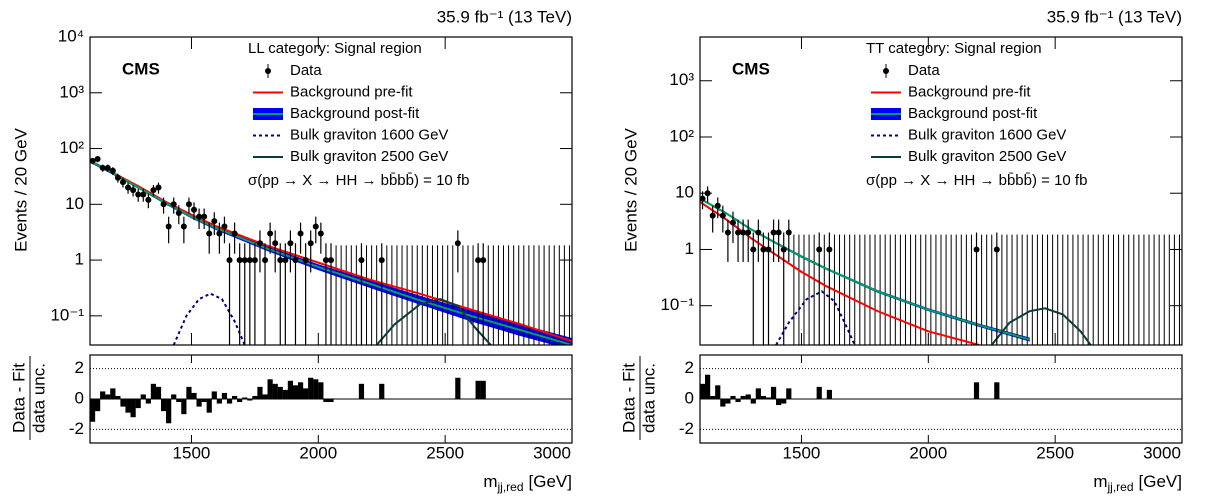 The width and height of the screenshot is (1213, 497). I want to click on y-axis-label: Events / 20 GeV, so click(630, 189).